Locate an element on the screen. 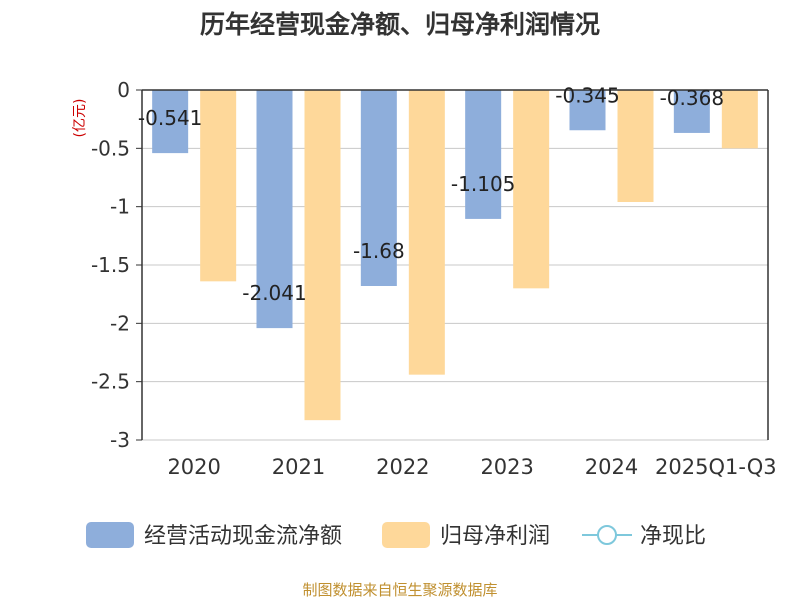 The image size is (800, 600). legend-item: 归母净利润 is located at coordinates (466, 535).